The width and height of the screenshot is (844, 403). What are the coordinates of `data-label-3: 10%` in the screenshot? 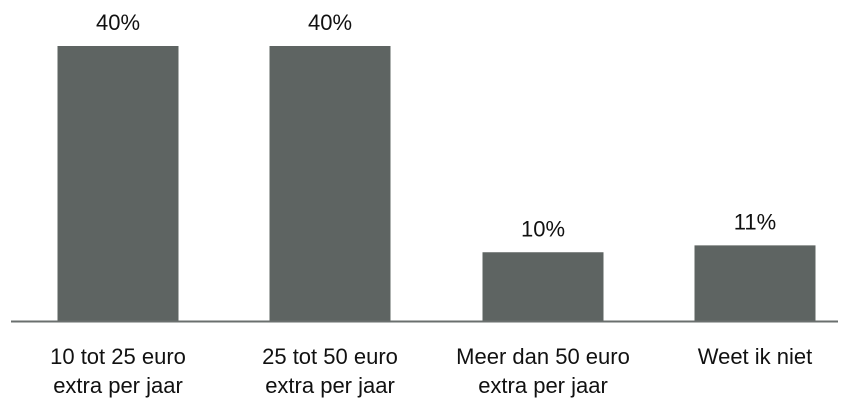 It's located at (543, 228).